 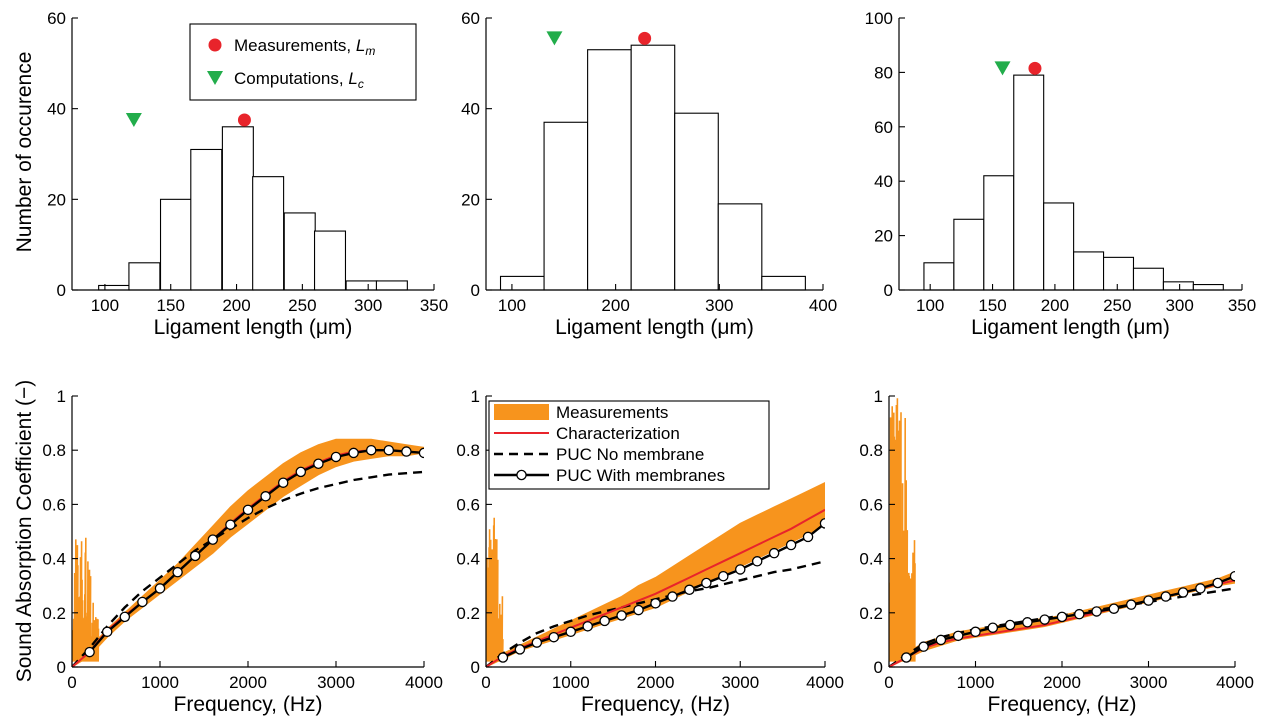 What do you see at coordinates (304, 47) in the screenshot?
I see `legend-entry-0: Measurements, Lm` at bounding box center [304, 47].